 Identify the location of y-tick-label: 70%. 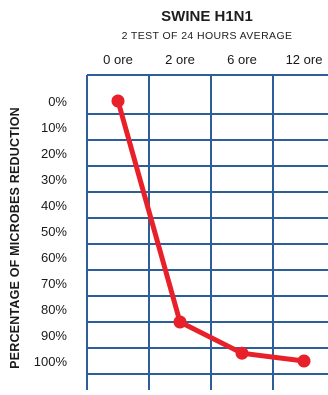
(54, 283).